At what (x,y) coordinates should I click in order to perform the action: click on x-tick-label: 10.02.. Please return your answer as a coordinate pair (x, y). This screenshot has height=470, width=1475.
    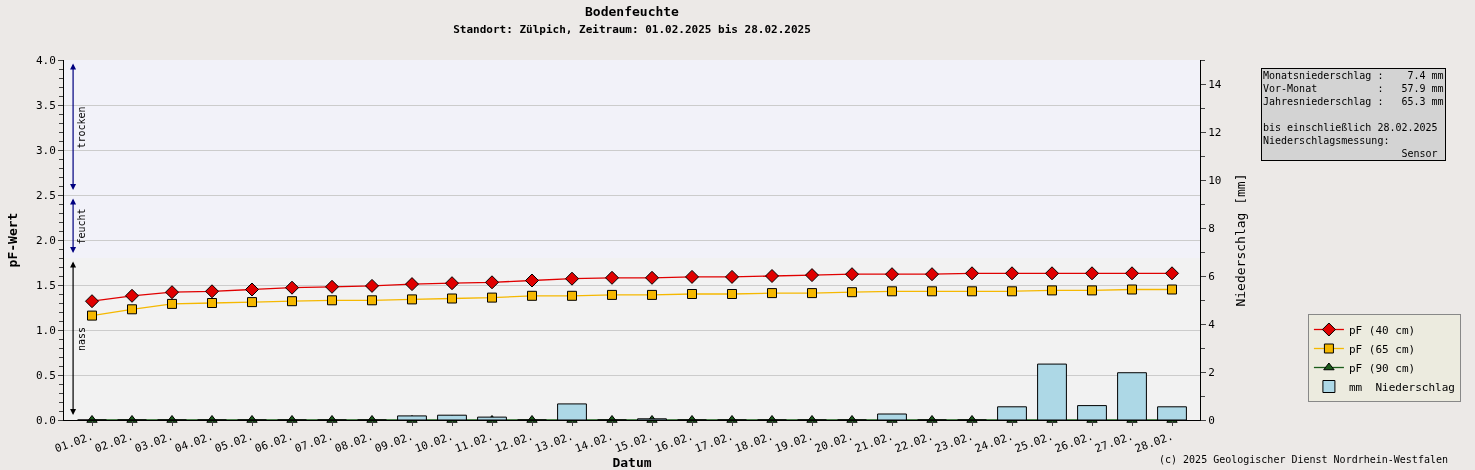
    Looking at the image, I should click on (434, 442).